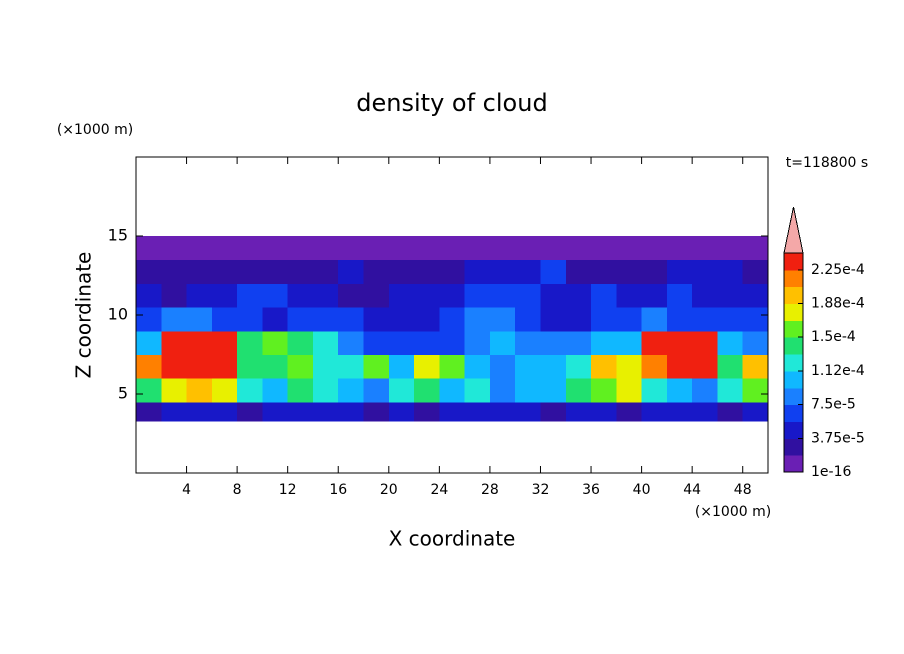  I want to click on colorbar-tick-label: 1.5e-4, so click(833, 337).